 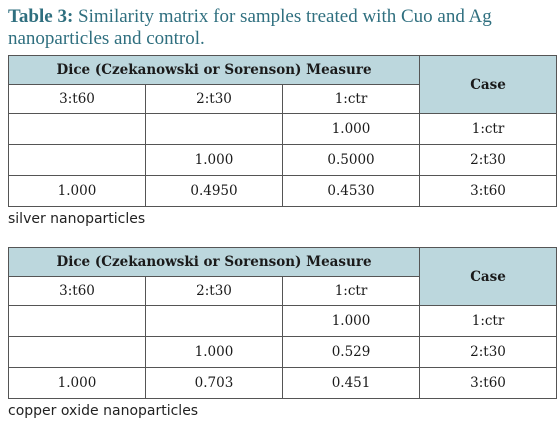 I want to click on table-note: silver nanoparticles, so click(x=77, y=219).